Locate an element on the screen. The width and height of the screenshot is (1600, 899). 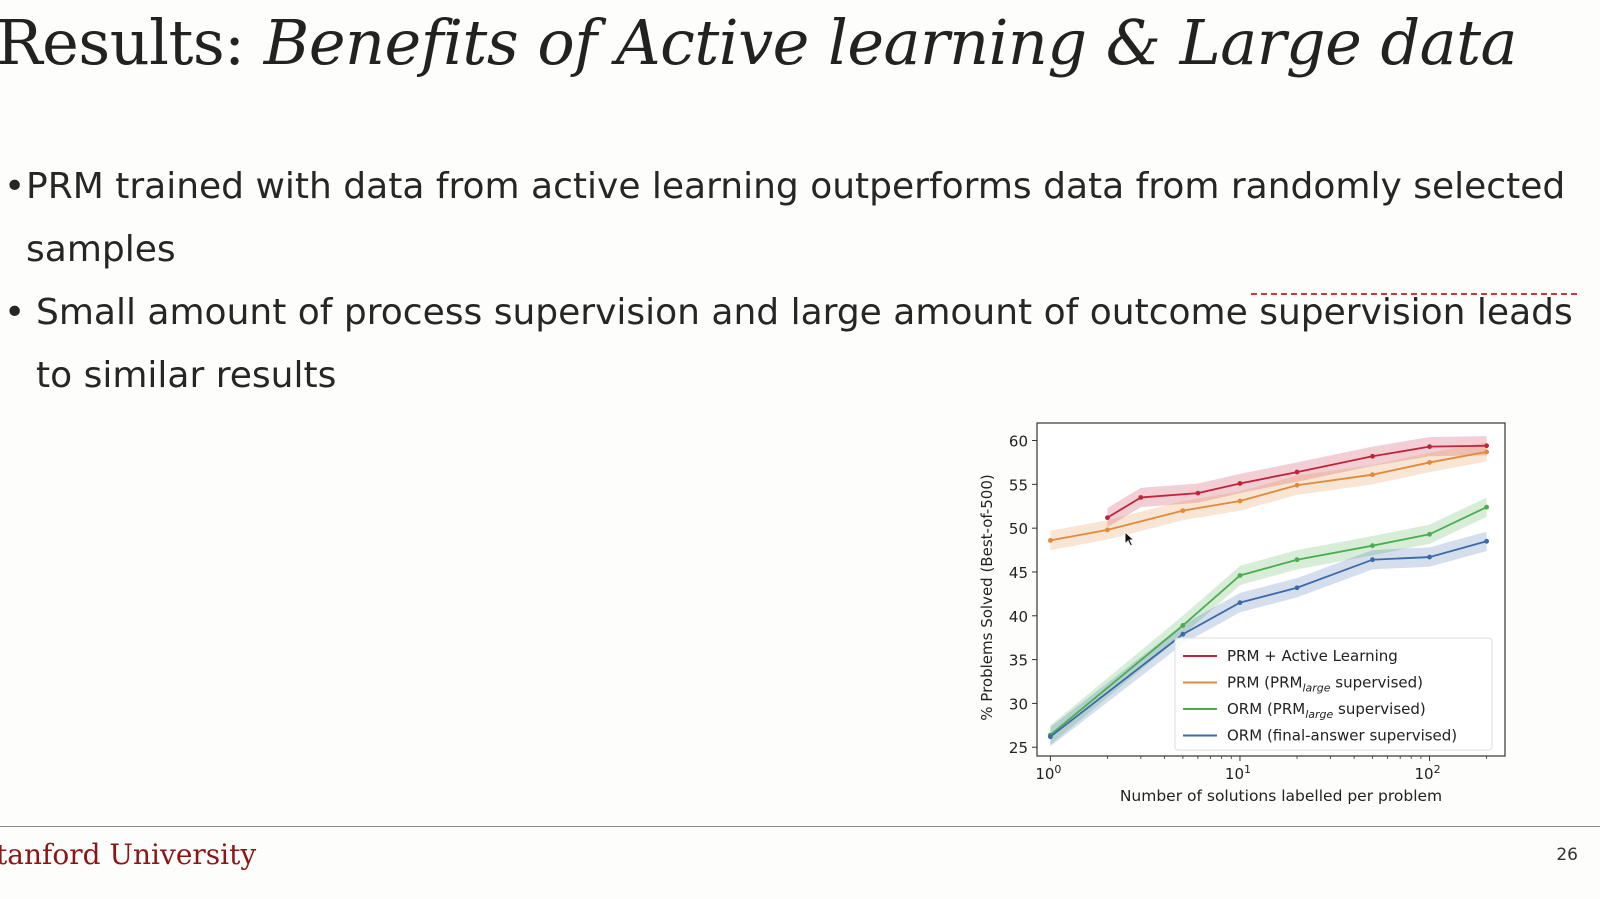
footer-divider is located at coordinates (800, 826).